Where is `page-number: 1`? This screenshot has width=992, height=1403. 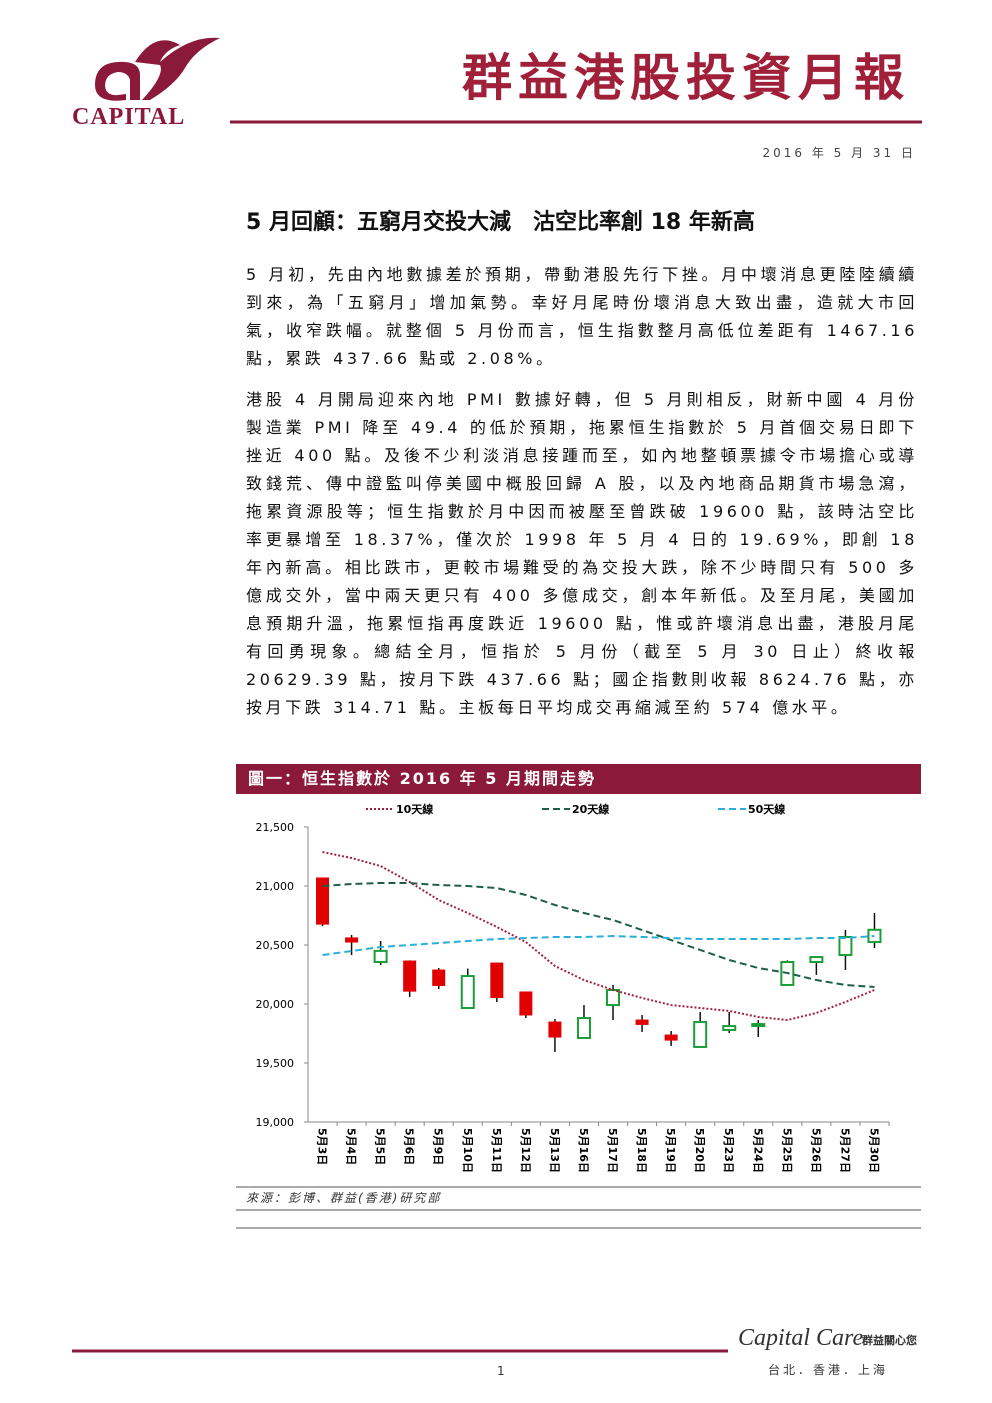 page-number: 1 is located at coordinates (501, 1371).